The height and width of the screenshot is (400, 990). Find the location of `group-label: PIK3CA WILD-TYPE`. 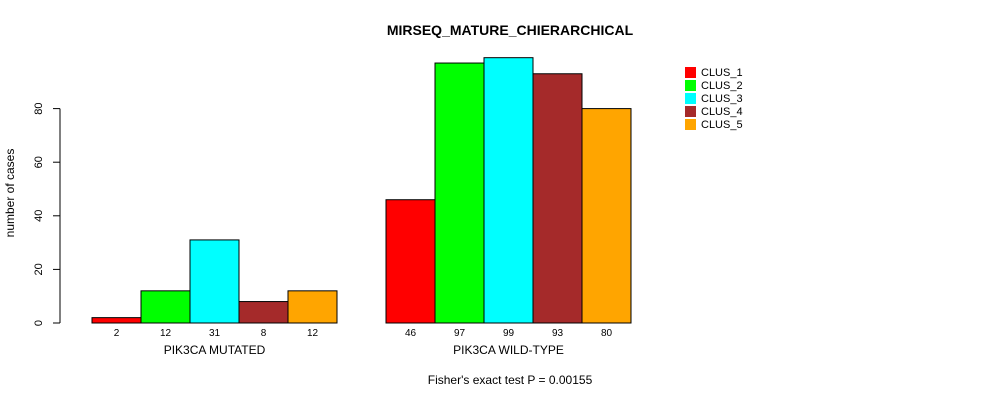

group-label: PIK3CA WILD-TYPE is located at coordinates (508, 350).